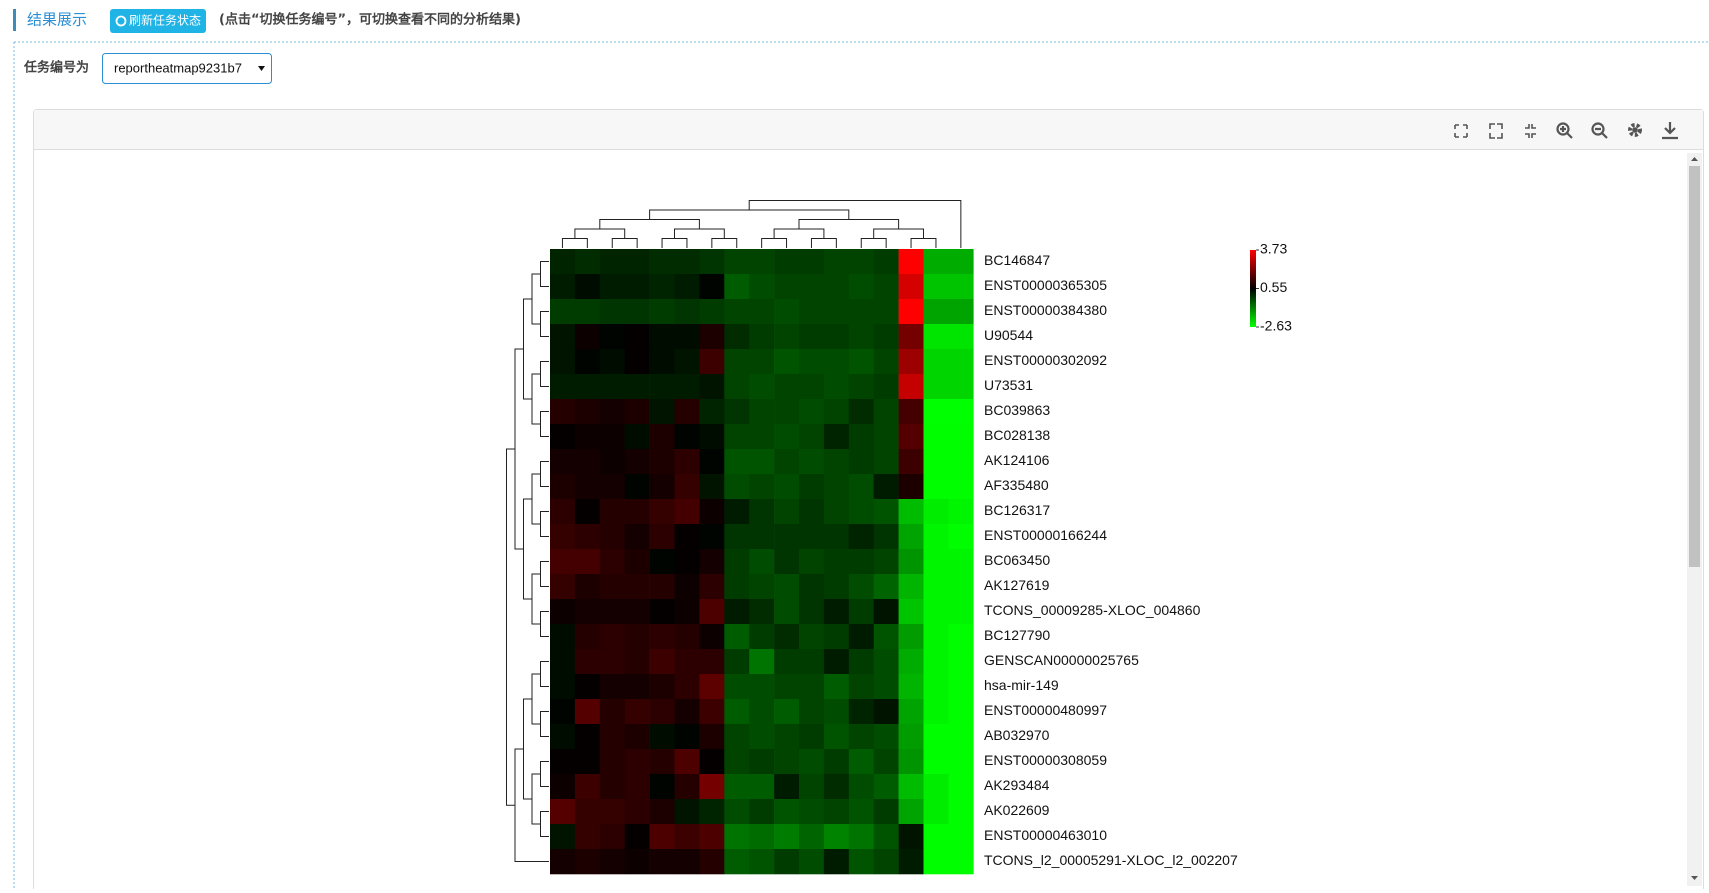 This screenshot has width=1709, height=893. What do you see at coordinates (1008, 385) in the screenshot?
I see `row-label: U73531` at bounding box center [1008, 385].